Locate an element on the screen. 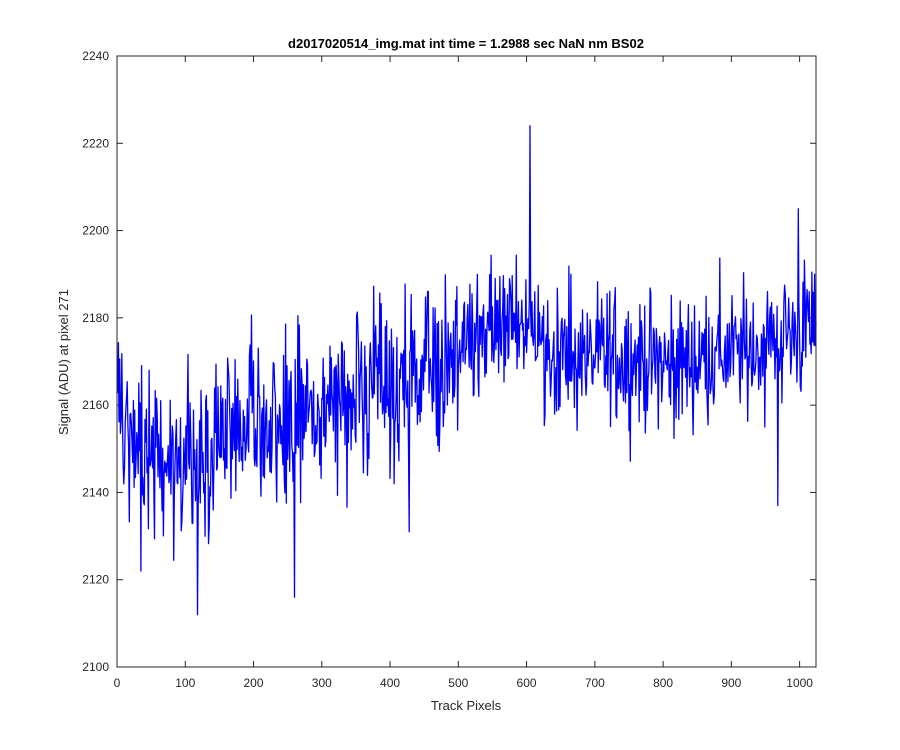 Image resolution: width=900 pixels, height=750 pixels. y-tick-label: 2120 is located at coordinates (95, 580).